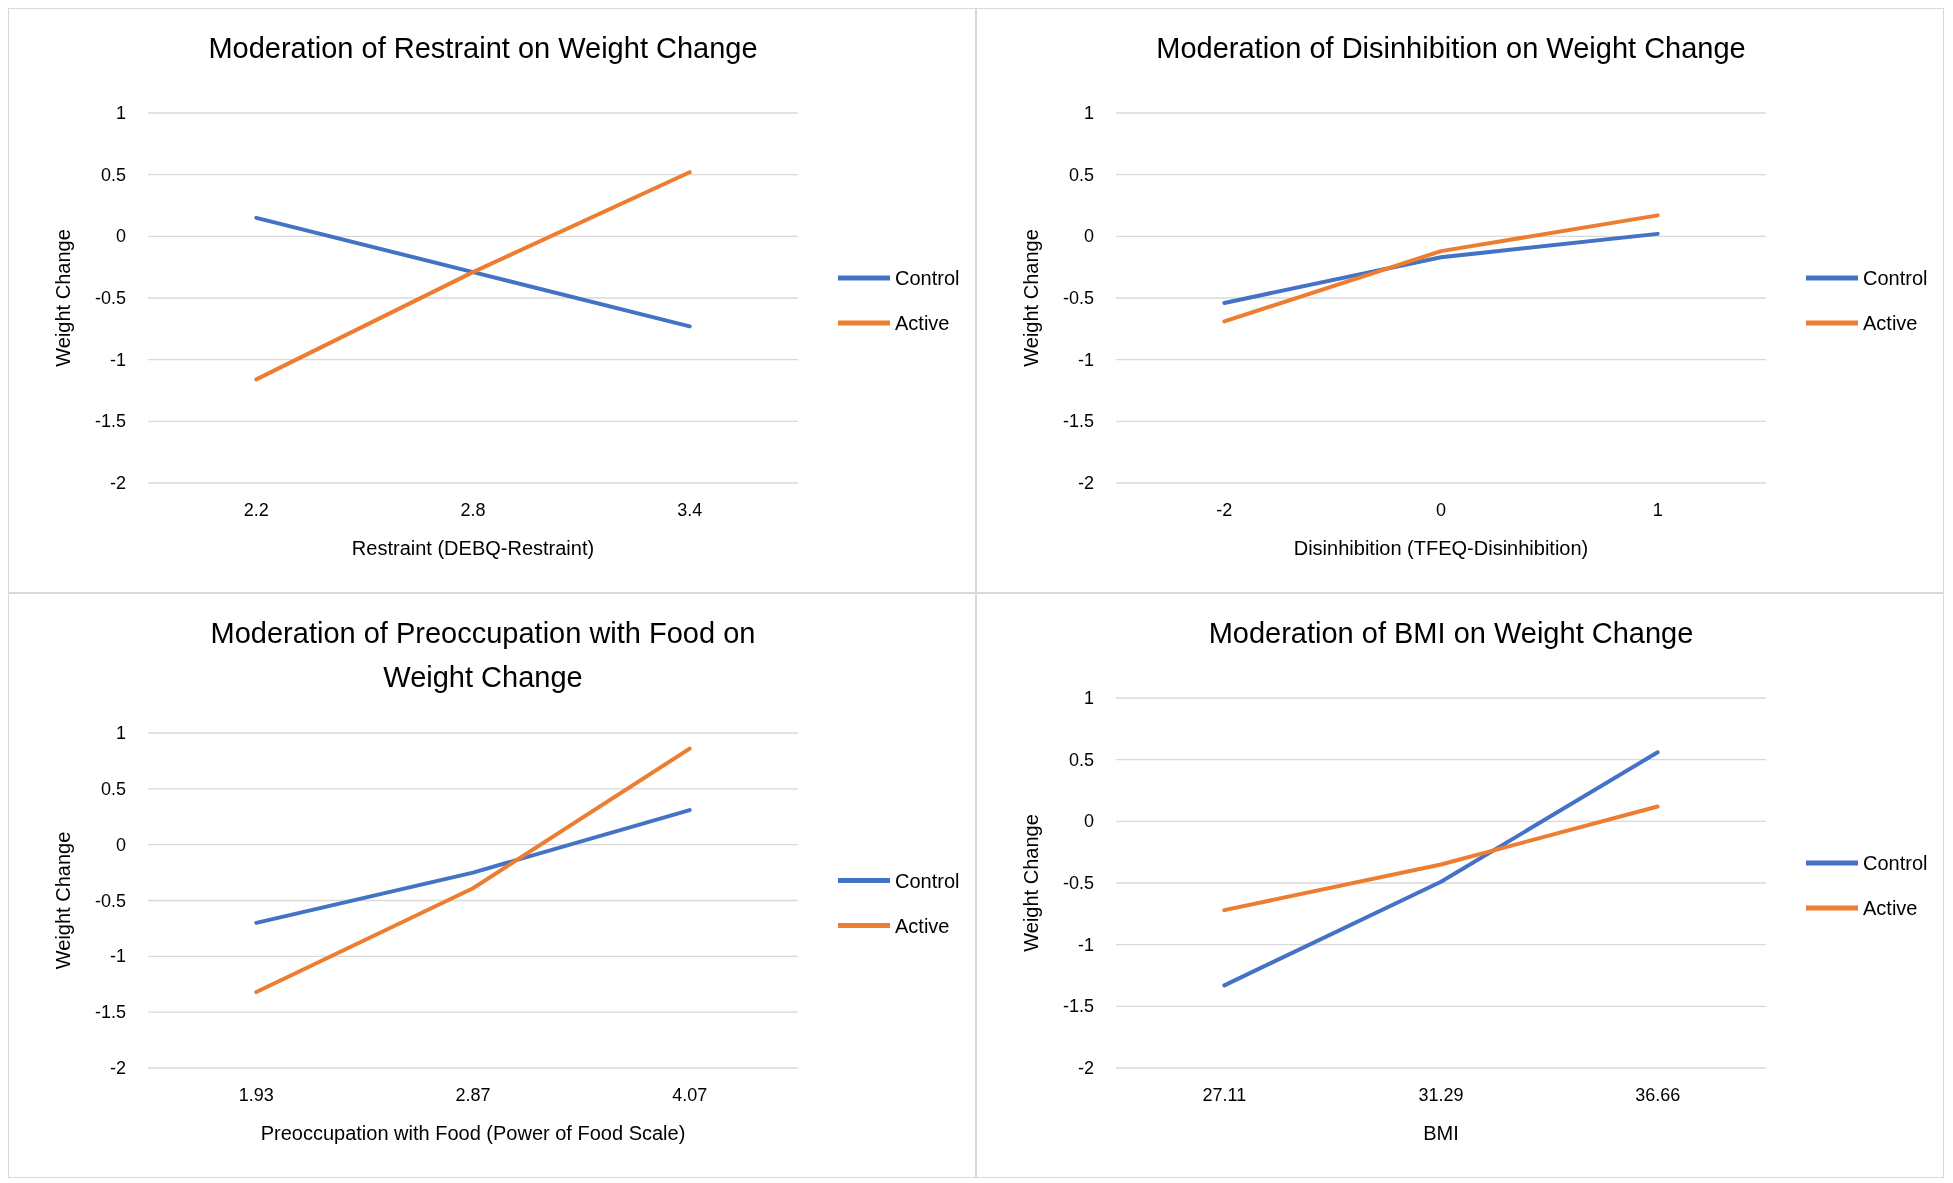 Image resolution: width=1953 pixels, height=1183 pixels. What do you see at coordinates (1224, 510) in the screenshot?
I see `x-tick-label: -2` at bounding box center [1224, 510].